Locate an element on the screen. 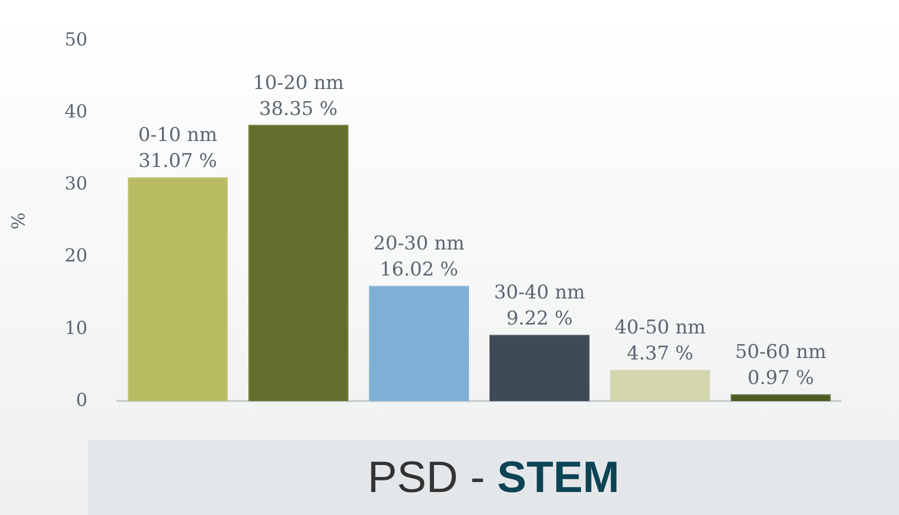 The image size is (899, 515). x-tick-label: 20-30 nm is located at coordinates (418, 243).